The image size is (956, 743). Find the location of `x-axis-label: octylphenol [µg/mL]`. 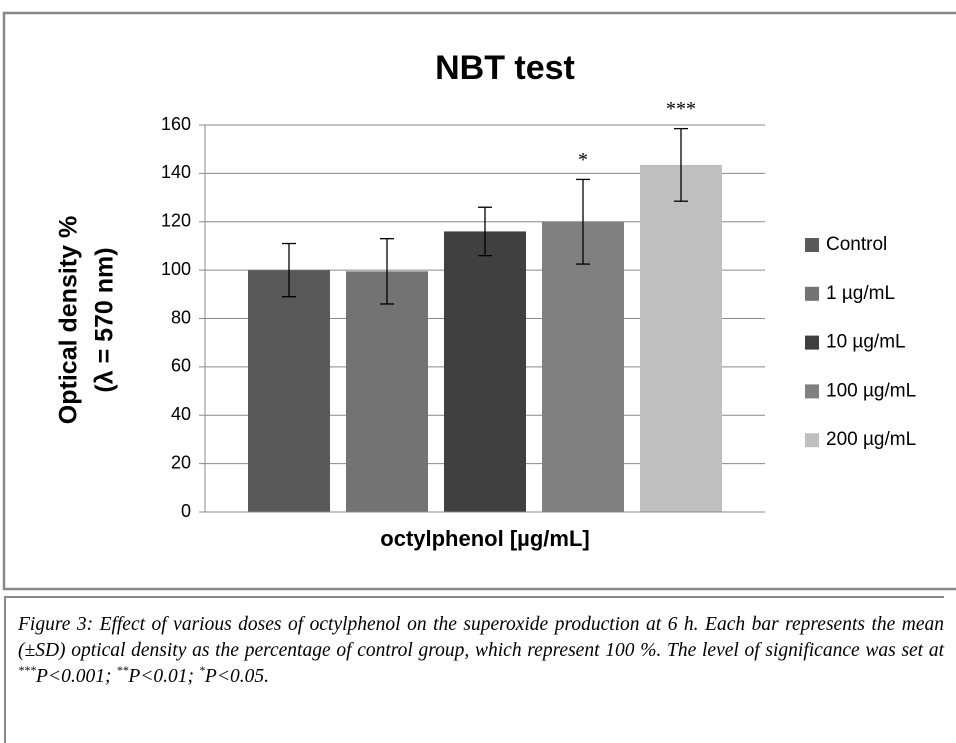

x-axis-label: octylphenol [µg/mL] is located at coordinates (484, 538).